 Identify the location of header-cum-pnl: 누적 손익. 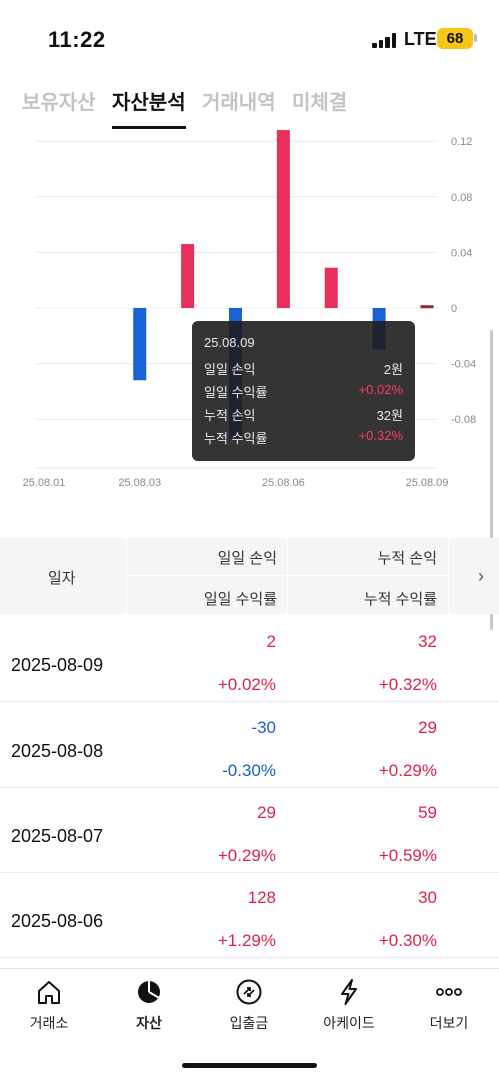
(407, 558).